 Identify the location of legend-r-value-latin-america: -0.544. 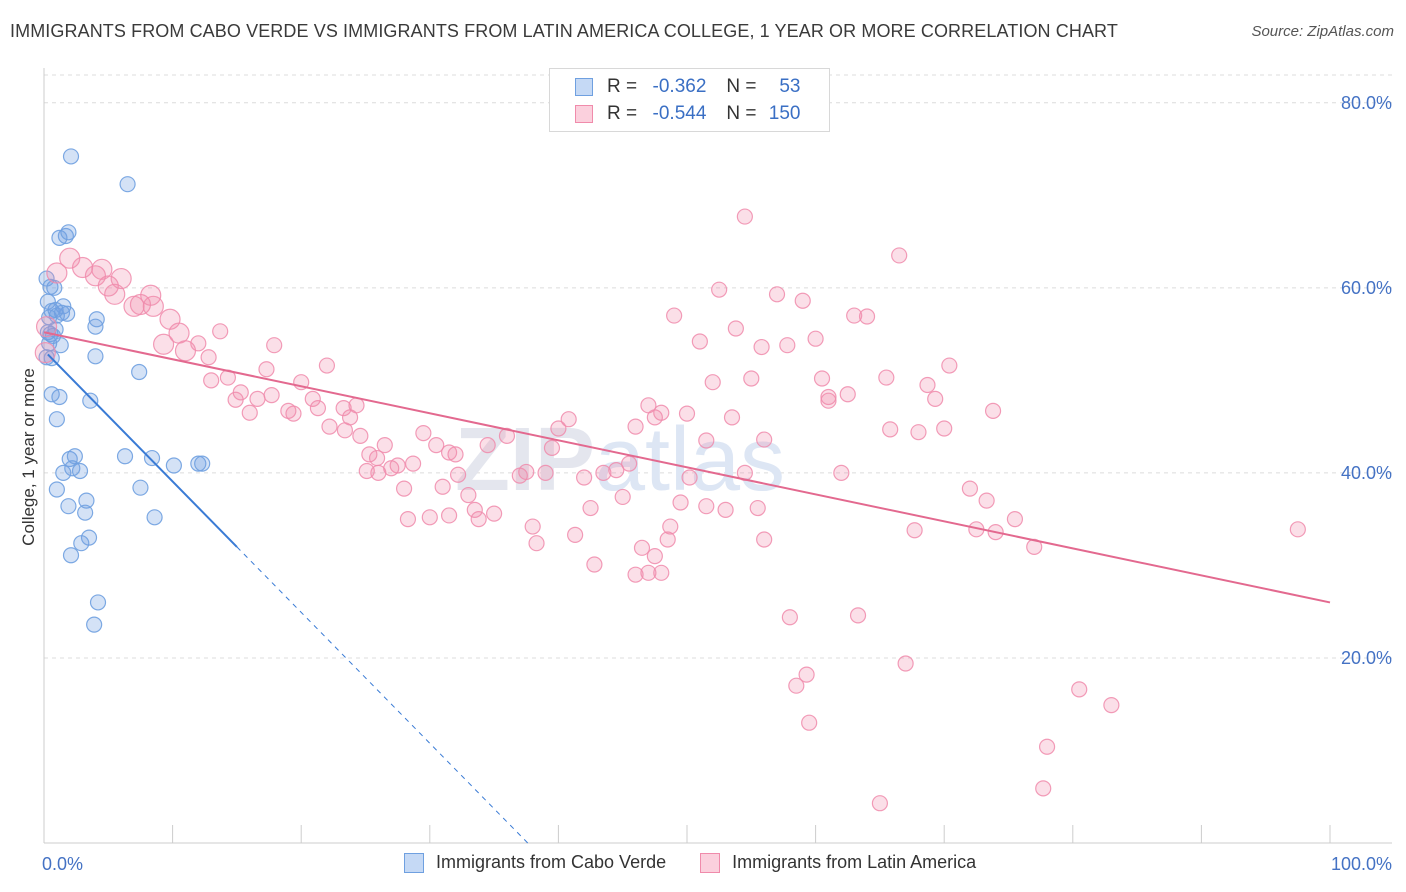
(679, 113).